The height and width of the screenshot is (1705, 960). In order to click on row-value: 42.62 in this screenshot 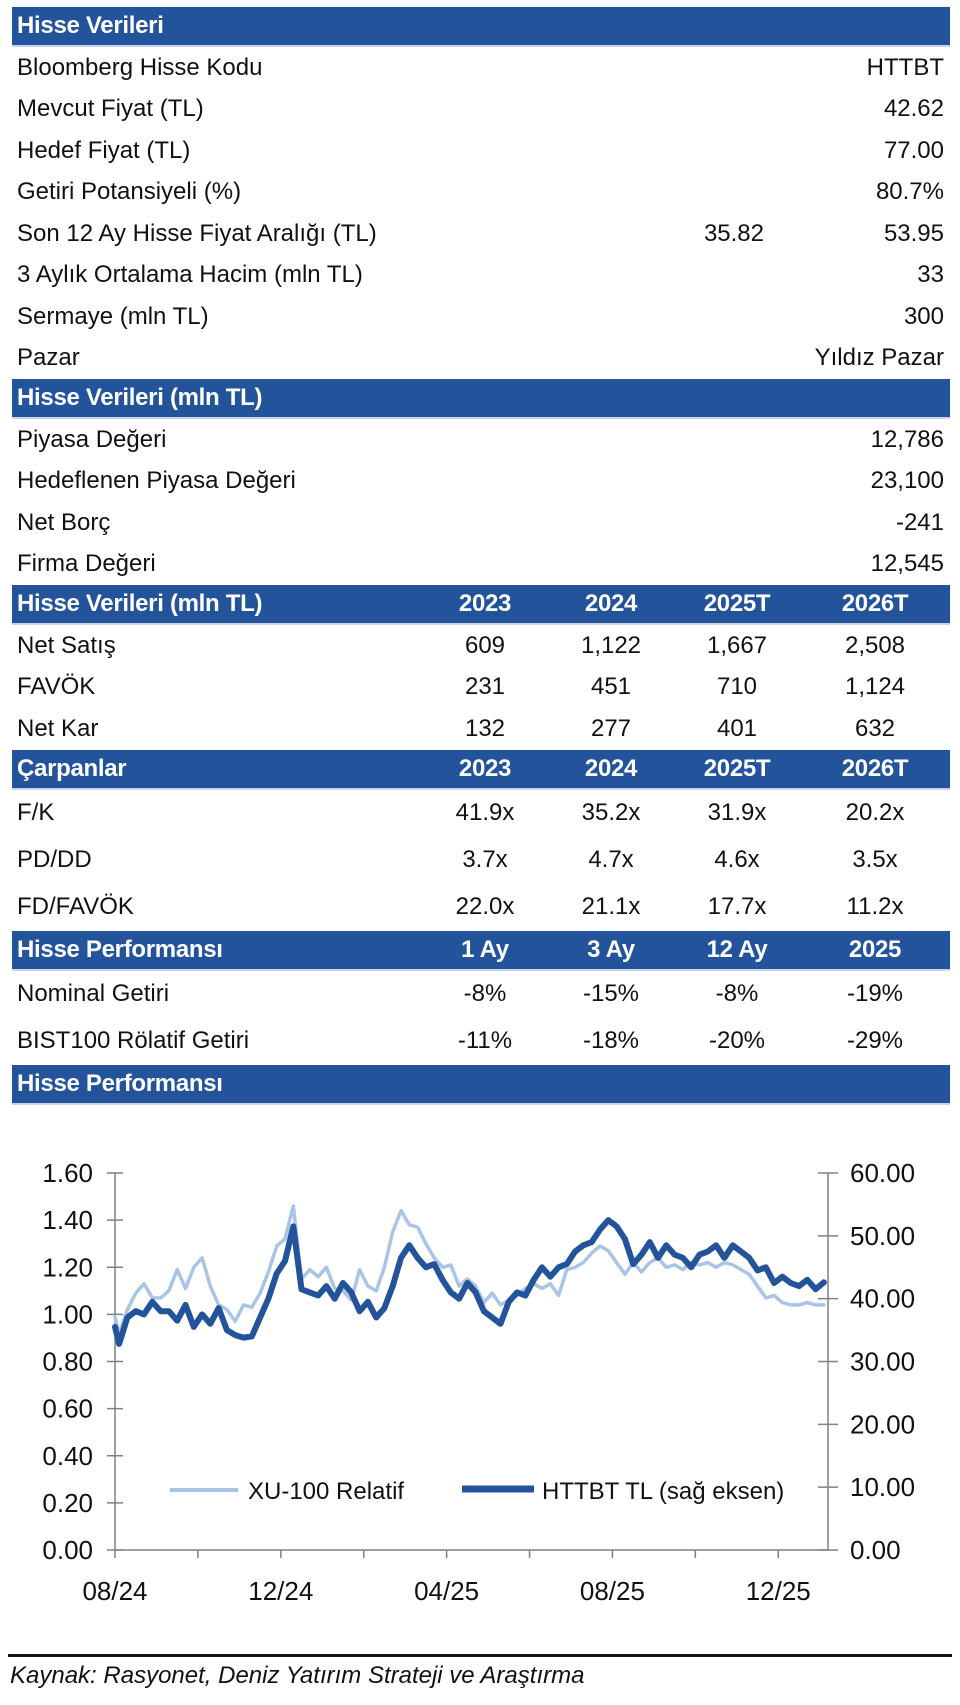, I will do `click(913, 109)`.